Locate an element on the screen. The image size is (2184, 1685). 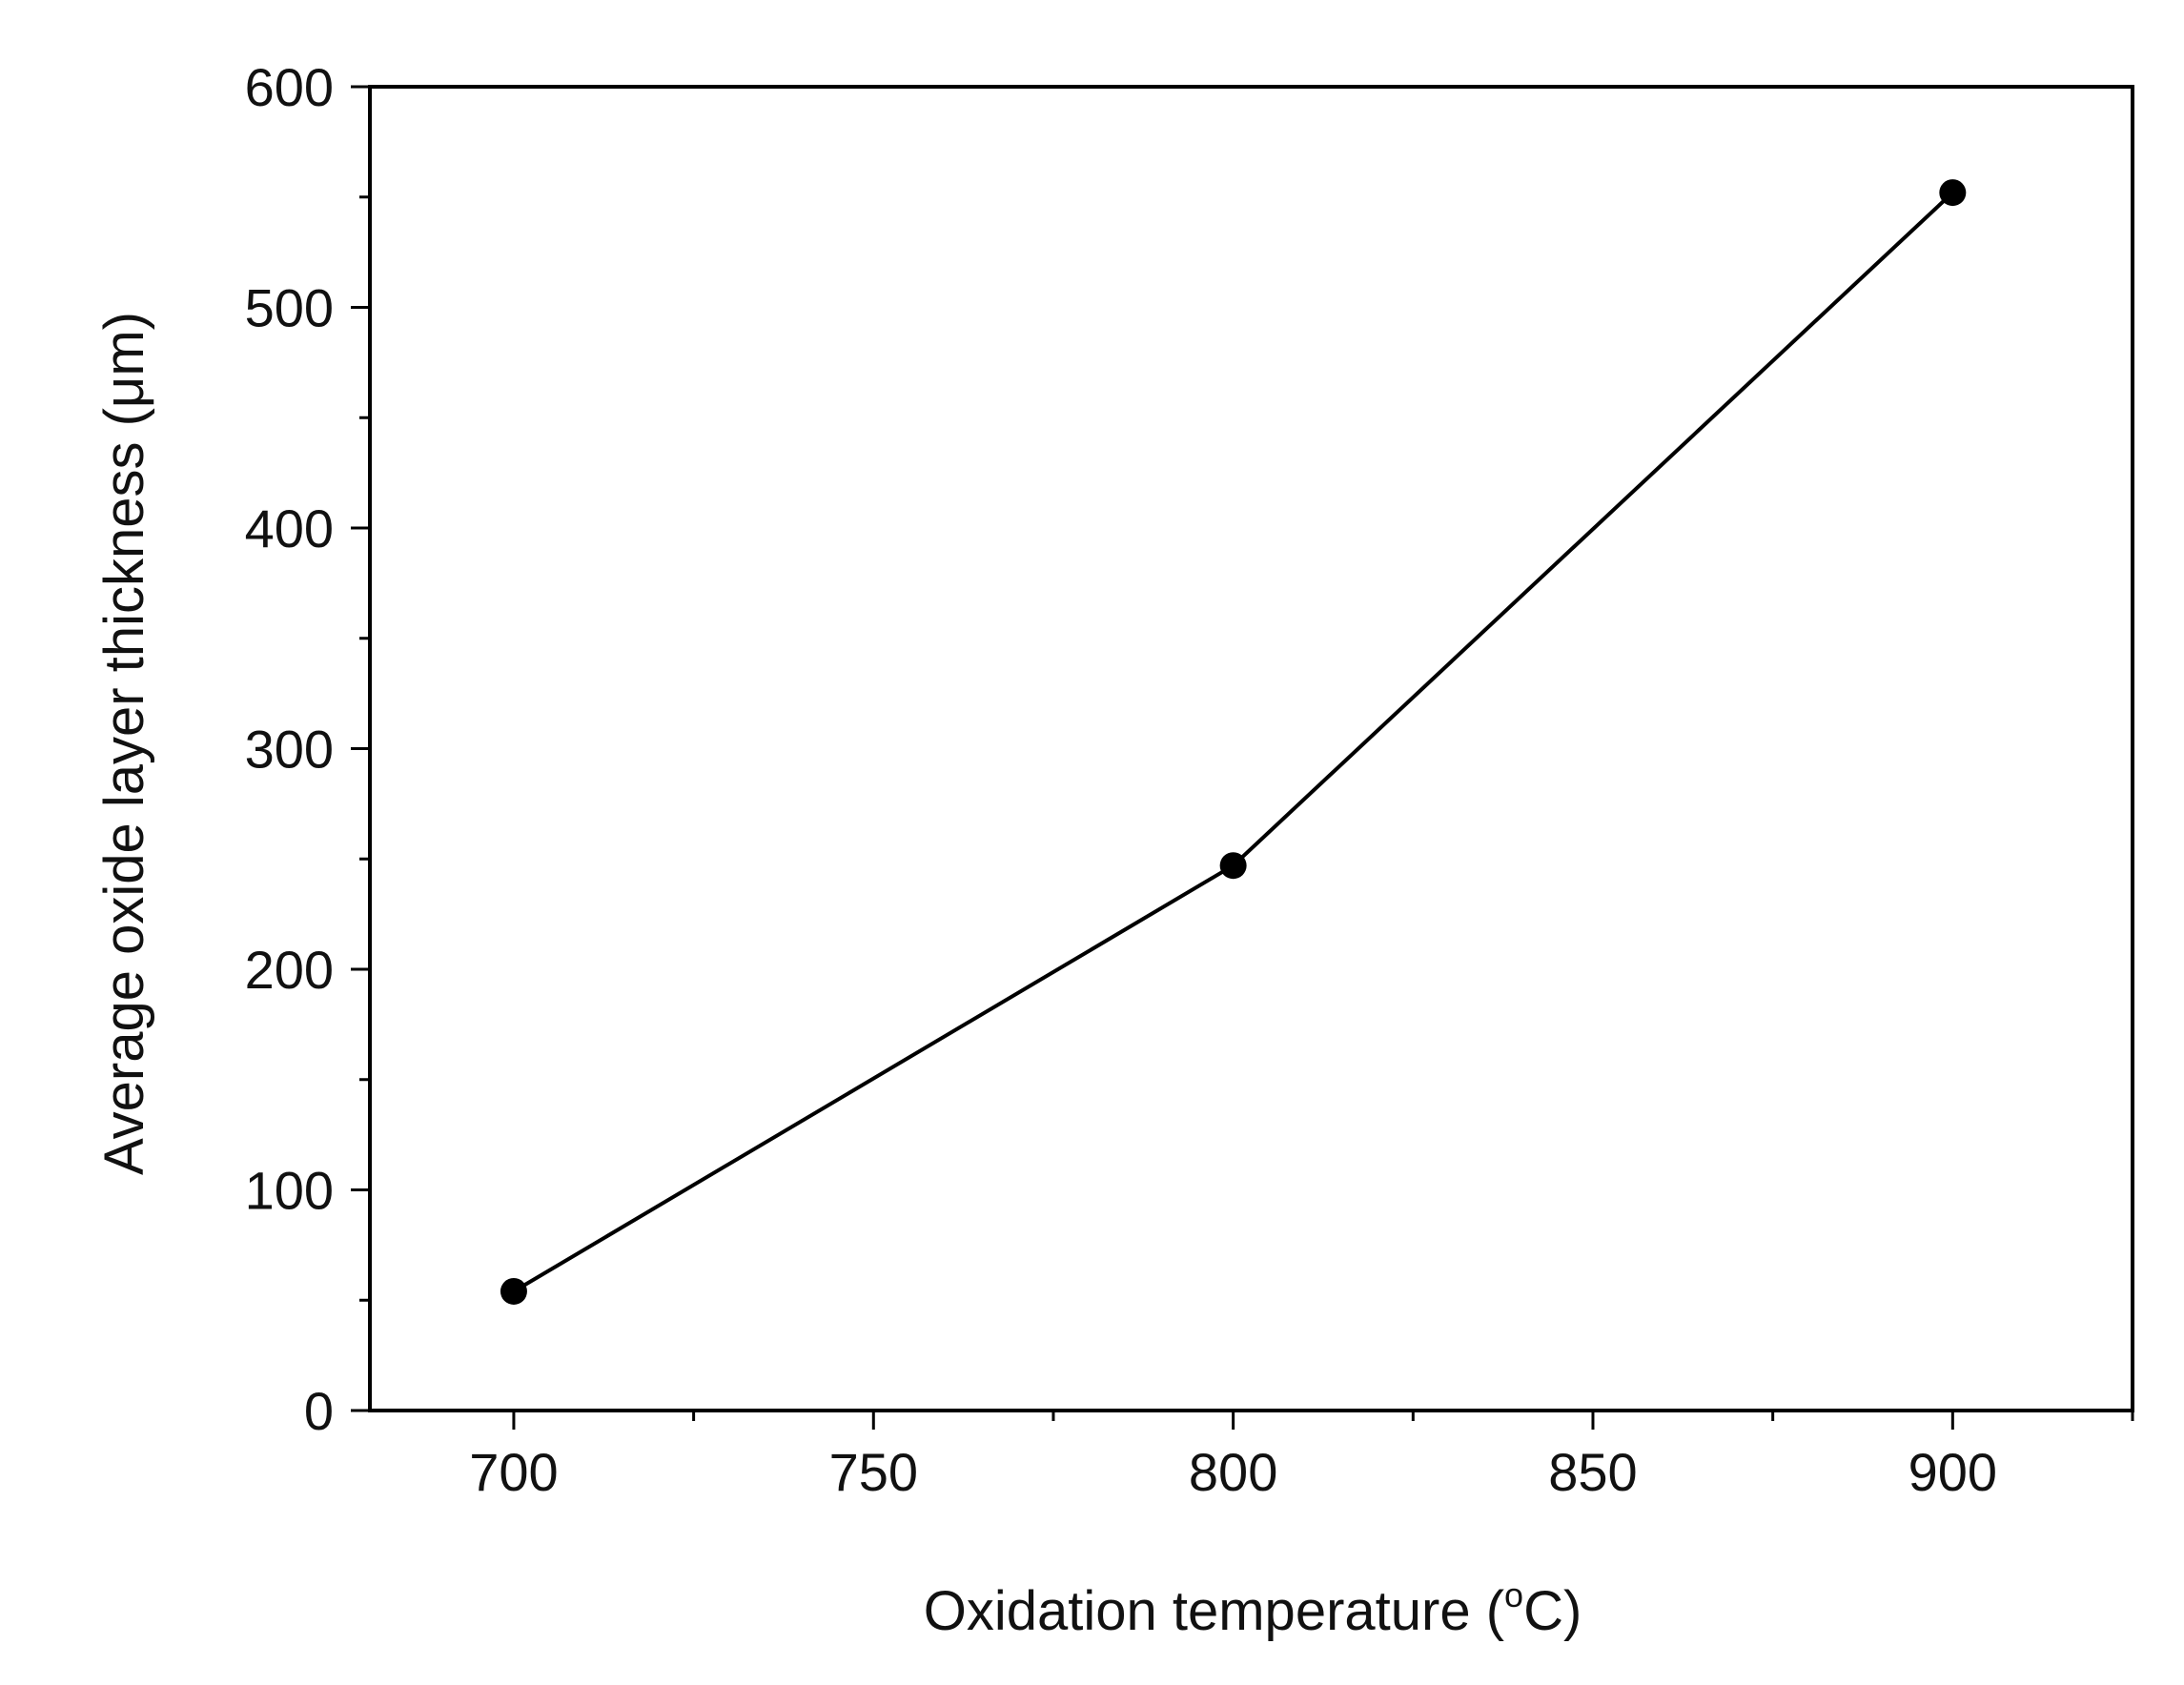
x-axis-title: Oxidation temperature (oC) is located at coordinates (1253, 1608).